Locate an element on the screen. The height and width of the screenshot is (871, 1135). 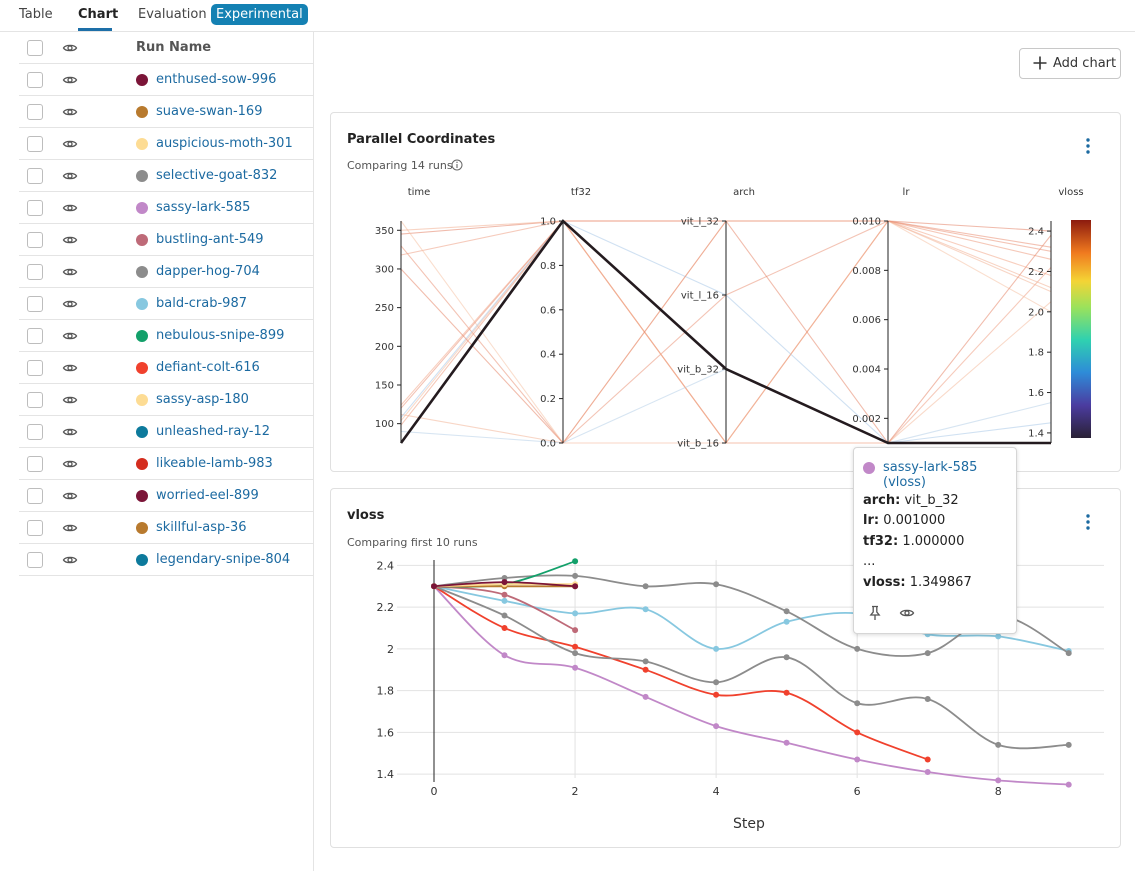
run-name-link: defiant-colt-616 is located at coordinates (208, 367).